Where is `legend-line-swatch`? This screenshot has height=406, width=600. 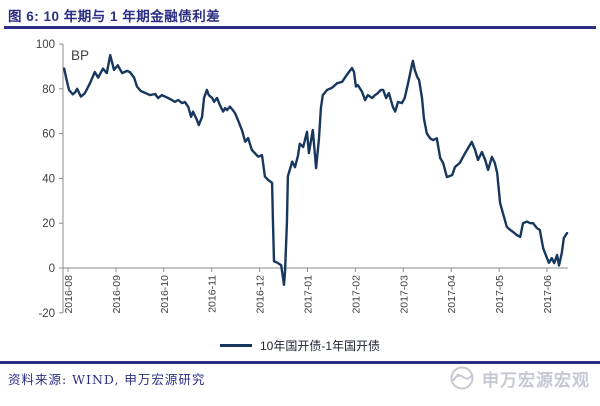
legend-line-swatch is located at coordinates (235, 345).